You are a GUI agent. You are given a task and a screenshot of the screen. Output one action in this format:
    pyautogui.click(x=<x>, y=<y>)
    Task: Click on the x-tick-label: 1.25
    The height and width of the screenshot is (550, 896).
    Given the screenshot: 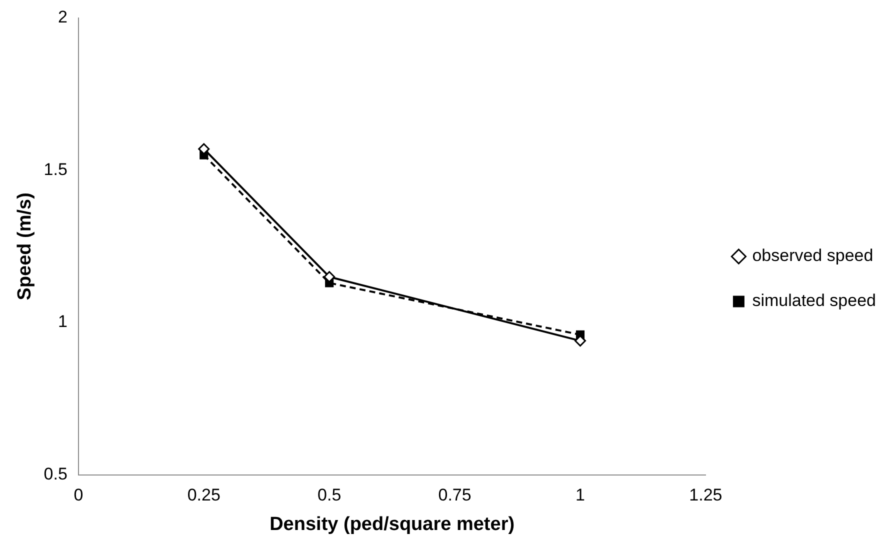 What is the action you would take?
    pyautogui.click(x=705, y=495)
    